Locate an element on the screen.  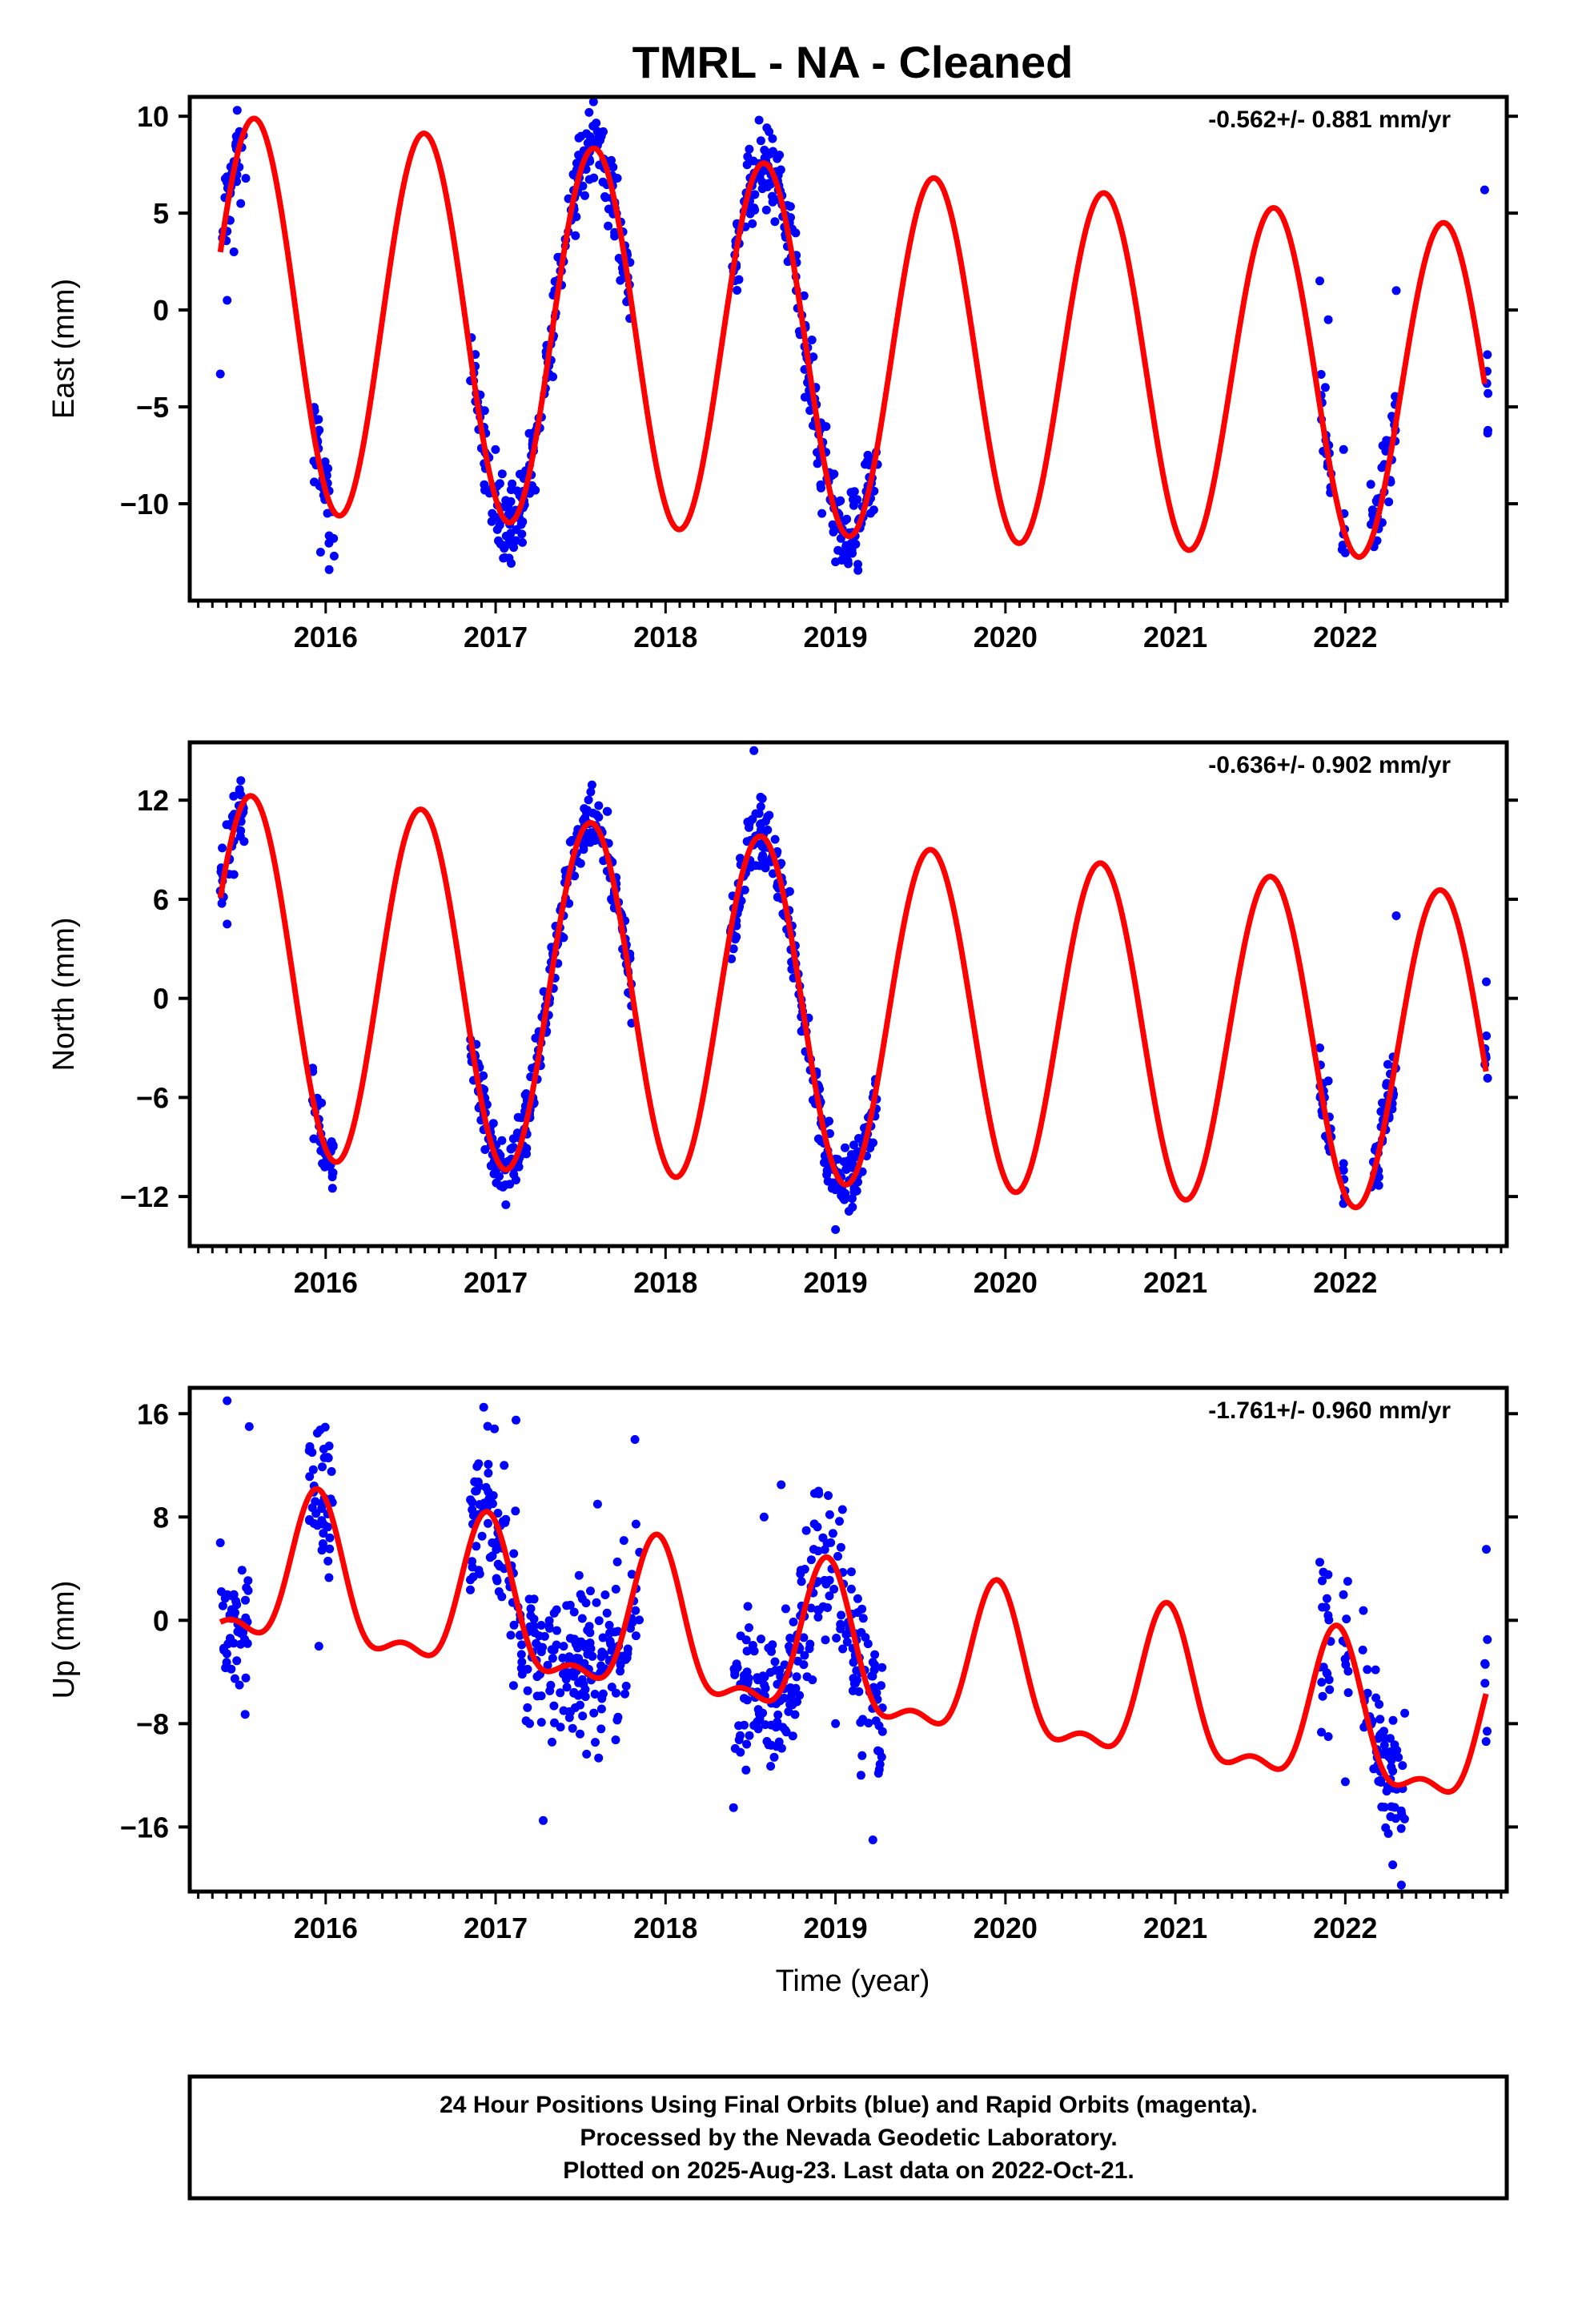
north-ytick-label: 0 is located at coordinates (161, 999).